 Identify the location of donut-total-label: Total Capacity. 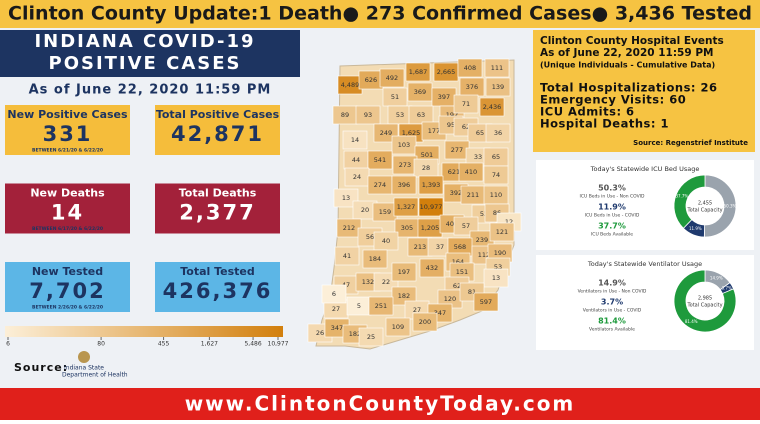
(704, 306).